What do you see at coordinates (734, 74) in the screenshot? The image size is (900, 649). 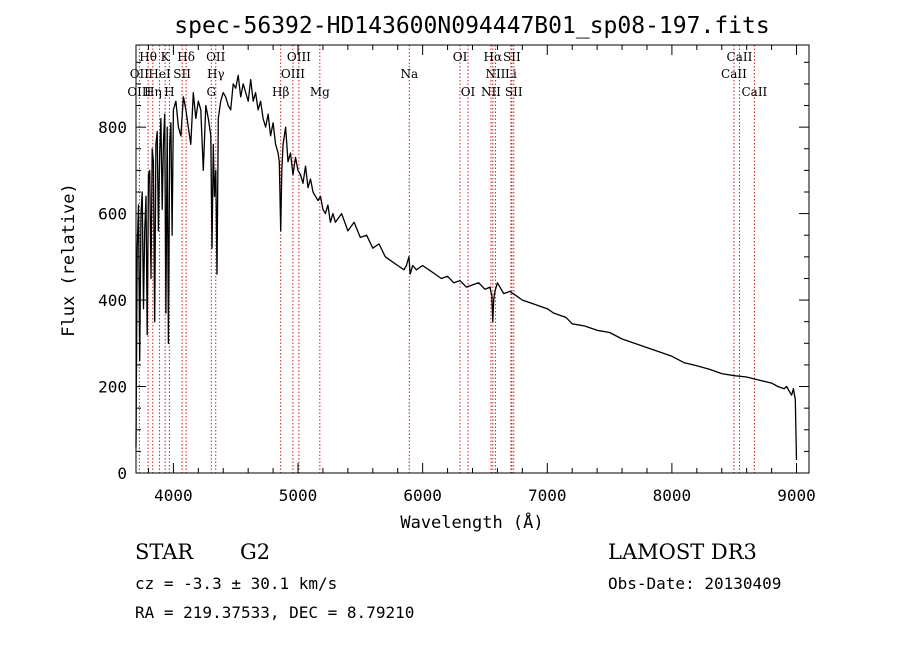 I see `line-label-17: CaII` at bounding box center [734, 74].